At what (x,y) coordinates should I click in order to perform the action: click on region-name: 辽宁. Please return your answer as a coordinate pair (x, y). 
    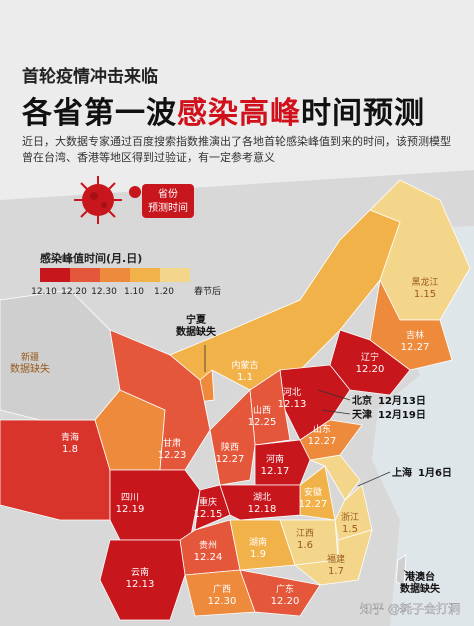
    Looking at the image, I should click on (370, 357).